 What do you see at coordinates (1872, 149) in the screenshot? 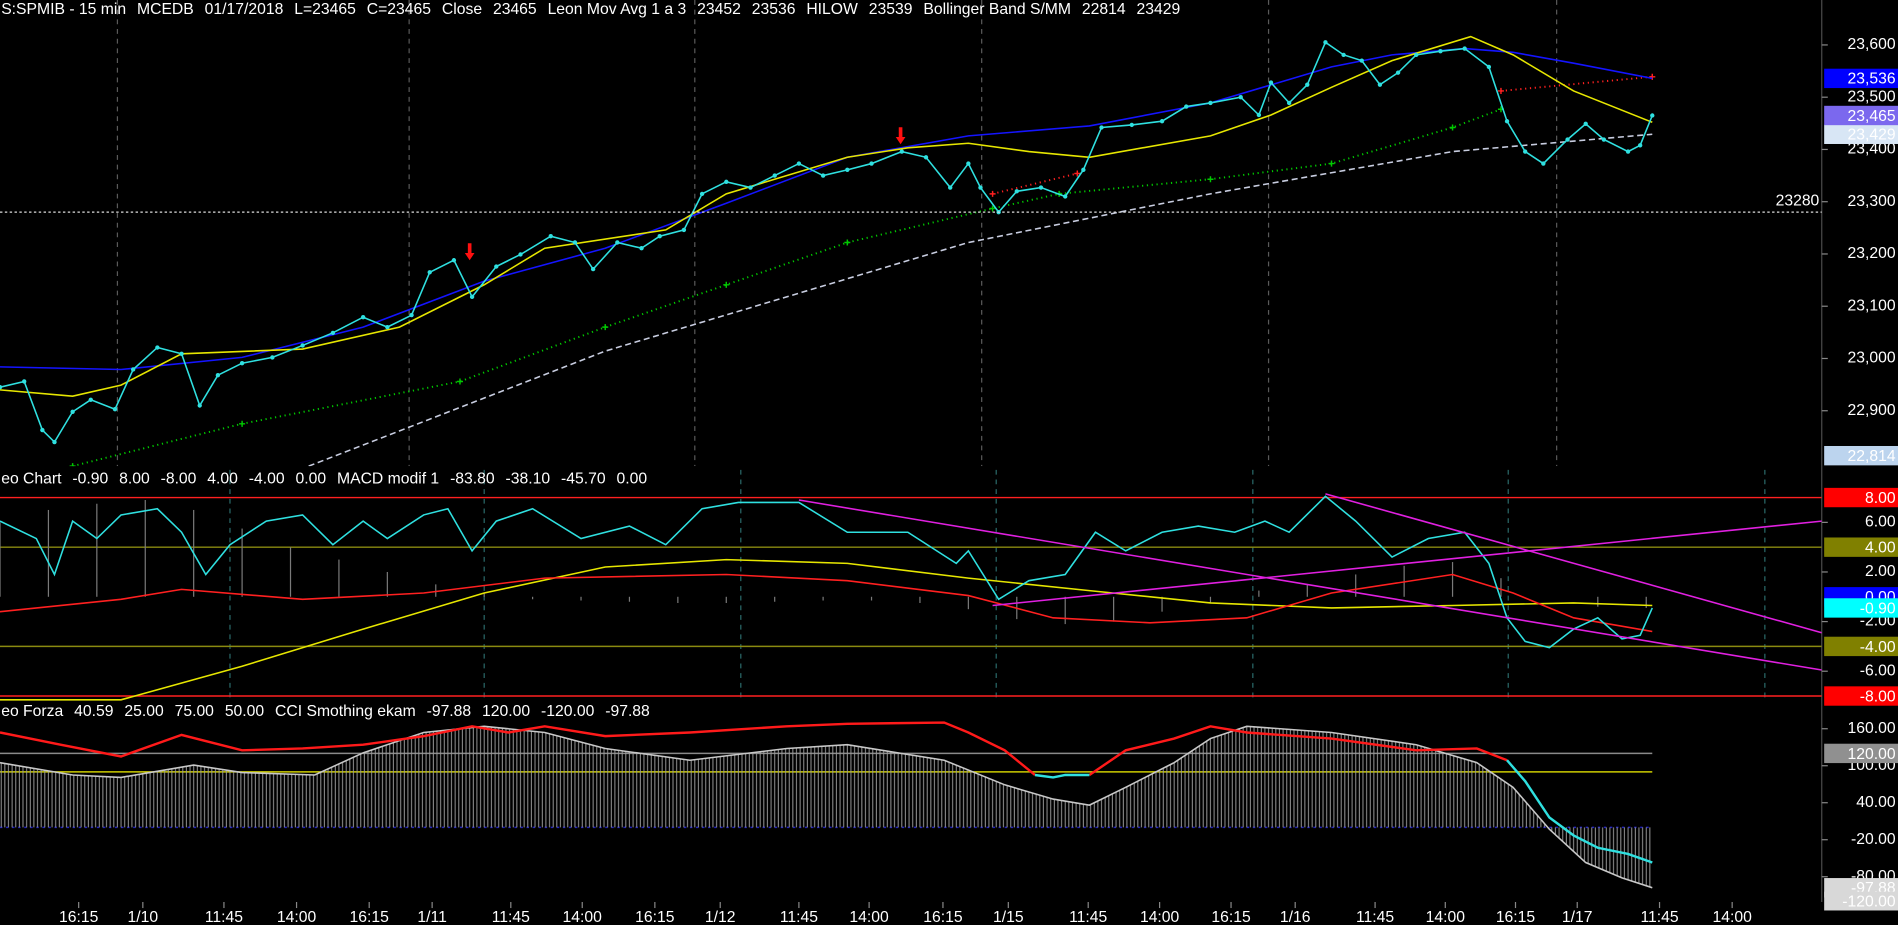
I see `y-tick-label: 23,400` at bounding box center [1872, 149].